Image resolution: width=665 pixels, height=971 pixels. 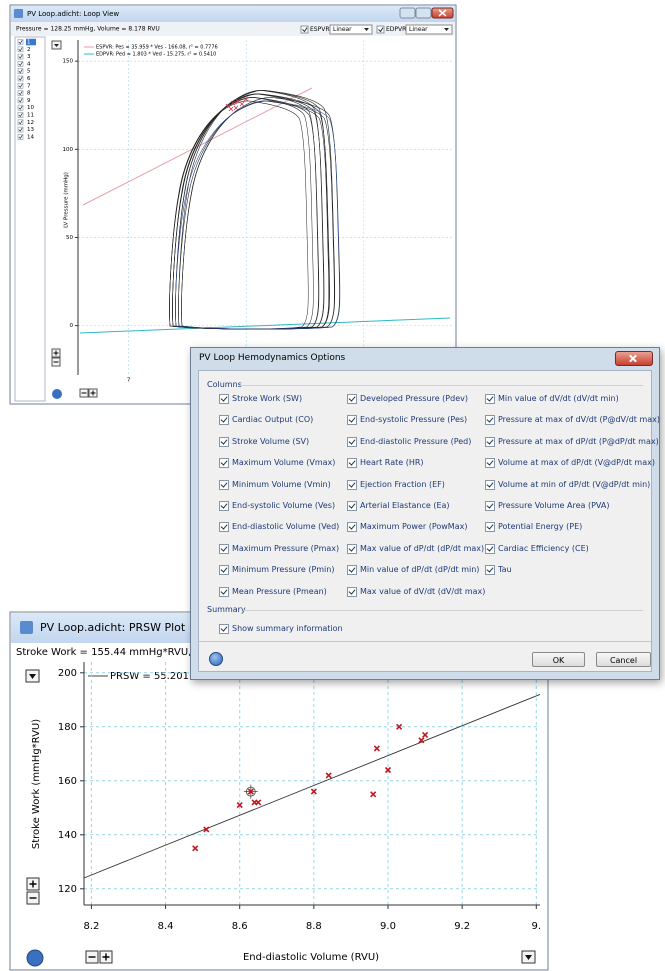 What do you see at coordinates (320, 29) in the screenshot?
I see `espvr-label: ESPVR` at bounding box center [320, 29].